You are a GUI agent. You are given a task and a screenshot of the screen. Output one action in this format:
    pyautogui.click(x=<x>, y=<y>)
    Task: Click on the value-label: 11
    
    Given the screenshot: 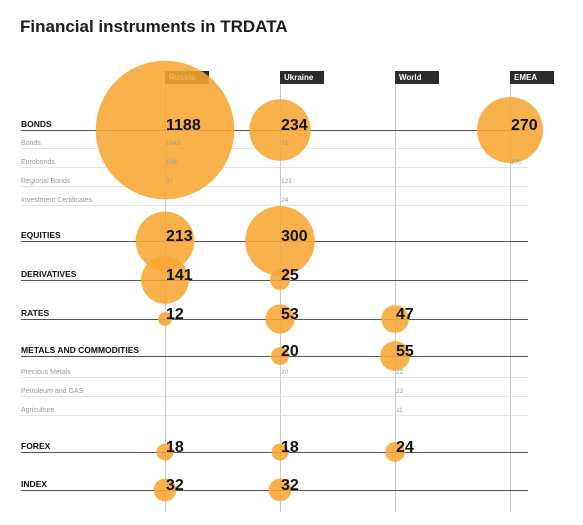 What is the action you would take?
    pyautogui.click(x=399, y=410)
    